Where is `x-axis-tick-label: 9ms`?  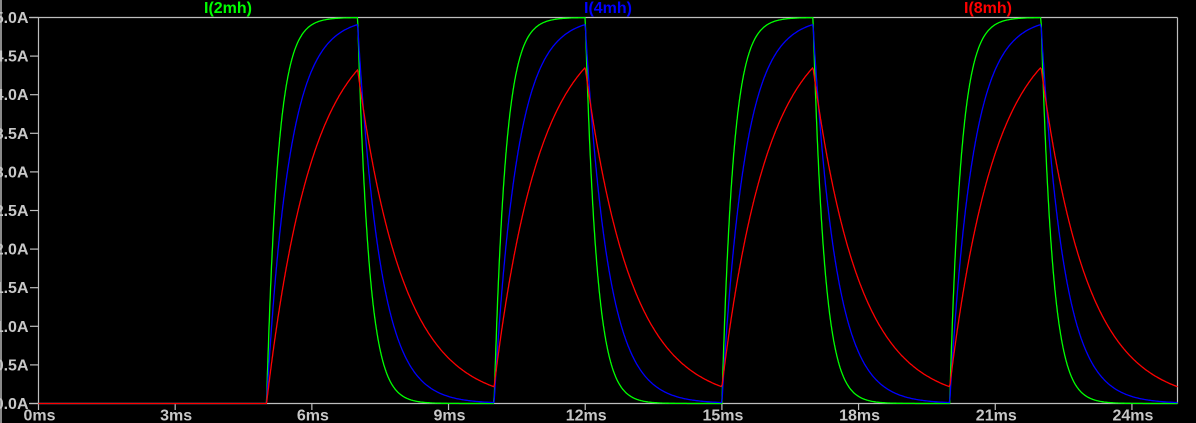
x-axis-tick-label: 9ms is located at coordinates (450, 415).